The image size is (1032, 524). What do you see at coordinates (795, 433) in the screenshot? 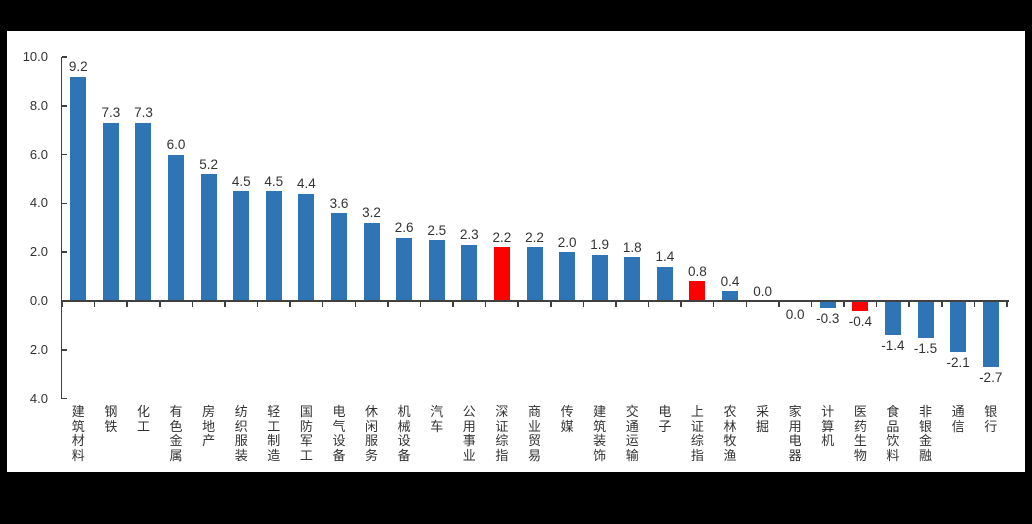
I see `category-label: 家 用 电 器` at bounding box center [795, 433].